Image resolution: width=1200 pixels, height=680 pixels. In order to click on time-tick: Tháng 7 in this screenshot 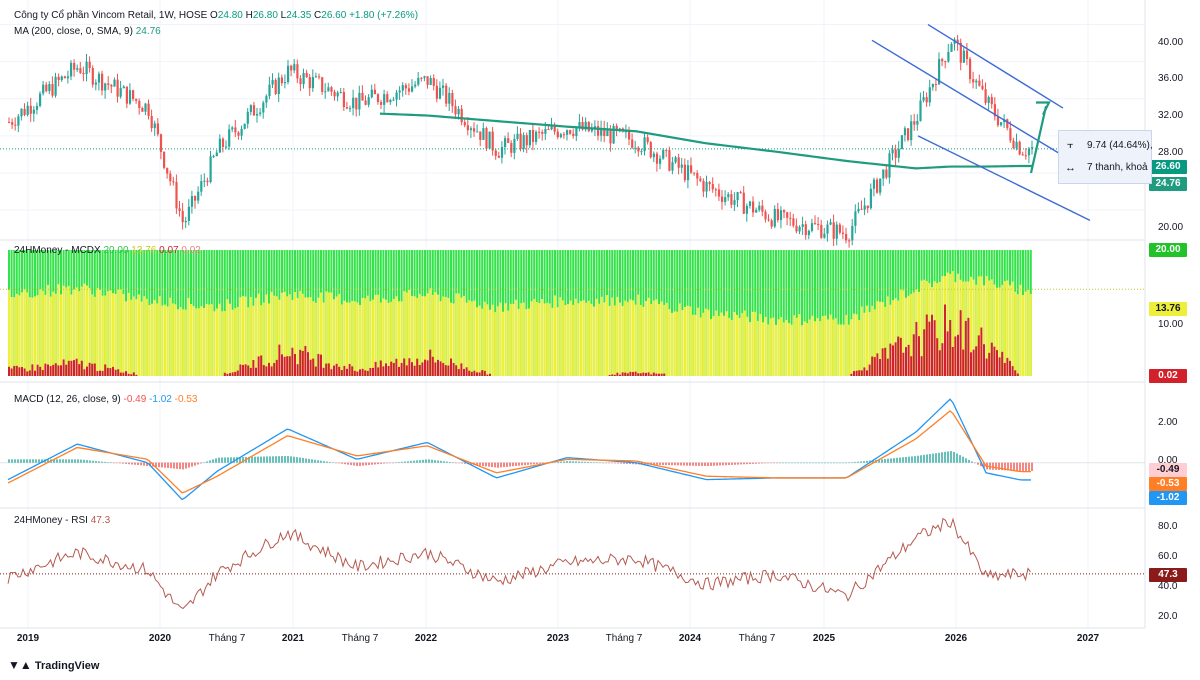, I will do `click(624, 638)`.